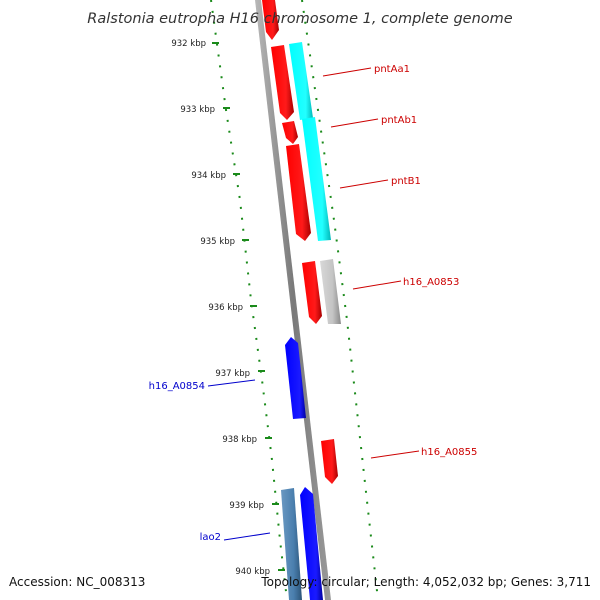  What do you see at coordinates (252, 572) in the screenshot?
I see `kbp-label-940: 940 kbp` at bounding box center [252, 572].